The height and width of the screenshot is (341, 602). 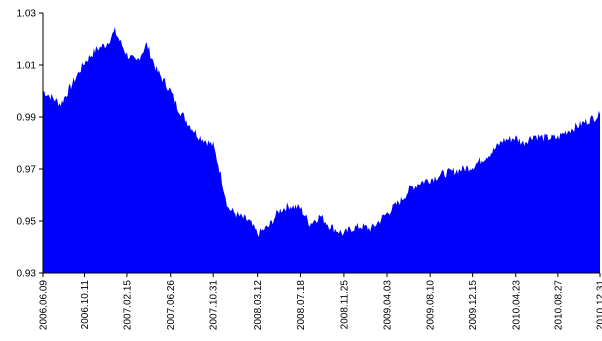 I want to click on x-tick-label: 2007.10.31, so click(x=214, y=305).